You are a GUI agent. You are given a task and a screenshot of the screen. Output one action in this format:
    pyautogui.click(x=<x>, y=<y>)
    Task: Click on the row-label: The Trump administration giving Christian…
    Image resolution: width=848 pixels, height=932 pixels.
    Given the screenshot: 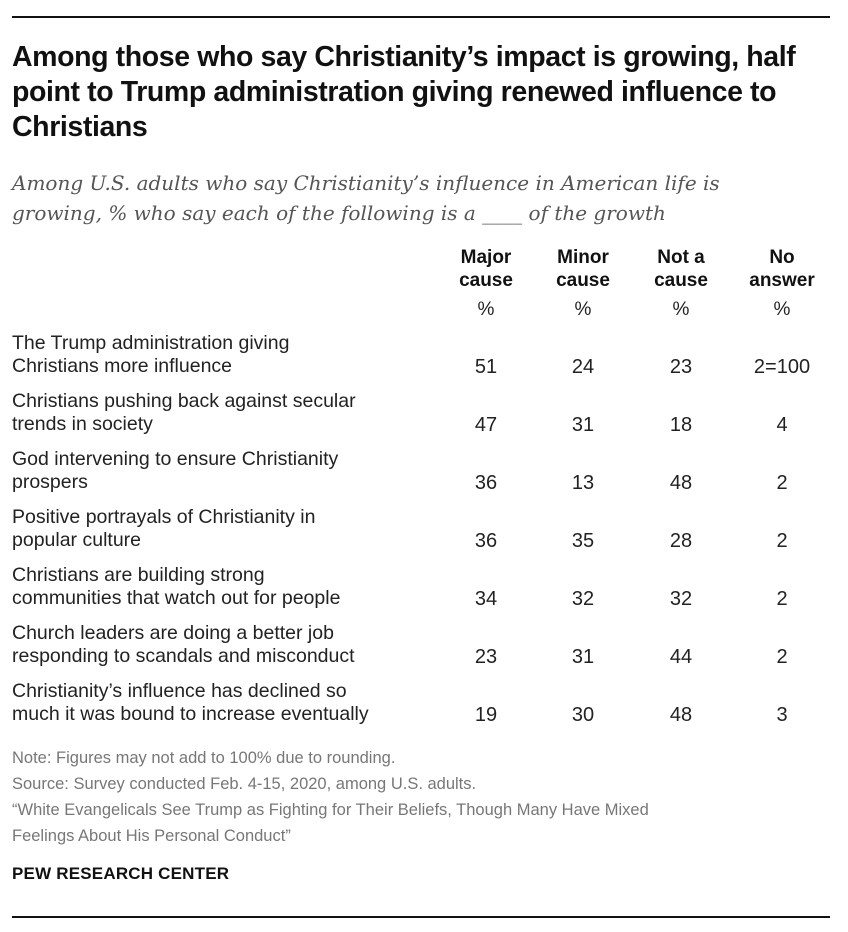 What is the action you would take?
    pyautogui.click(x=227, y=355)
    